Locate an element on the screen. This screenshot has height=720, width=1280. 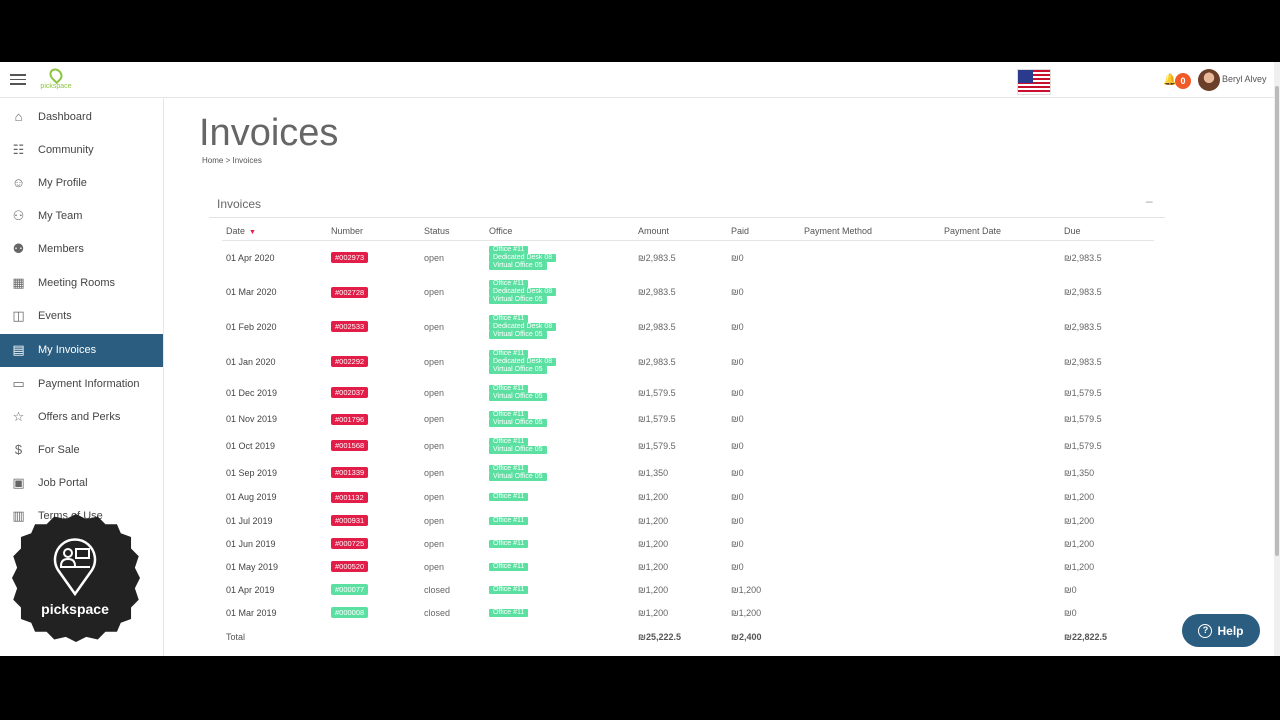
pickspace-badge: pickspace is located at coordinates (76, 578).